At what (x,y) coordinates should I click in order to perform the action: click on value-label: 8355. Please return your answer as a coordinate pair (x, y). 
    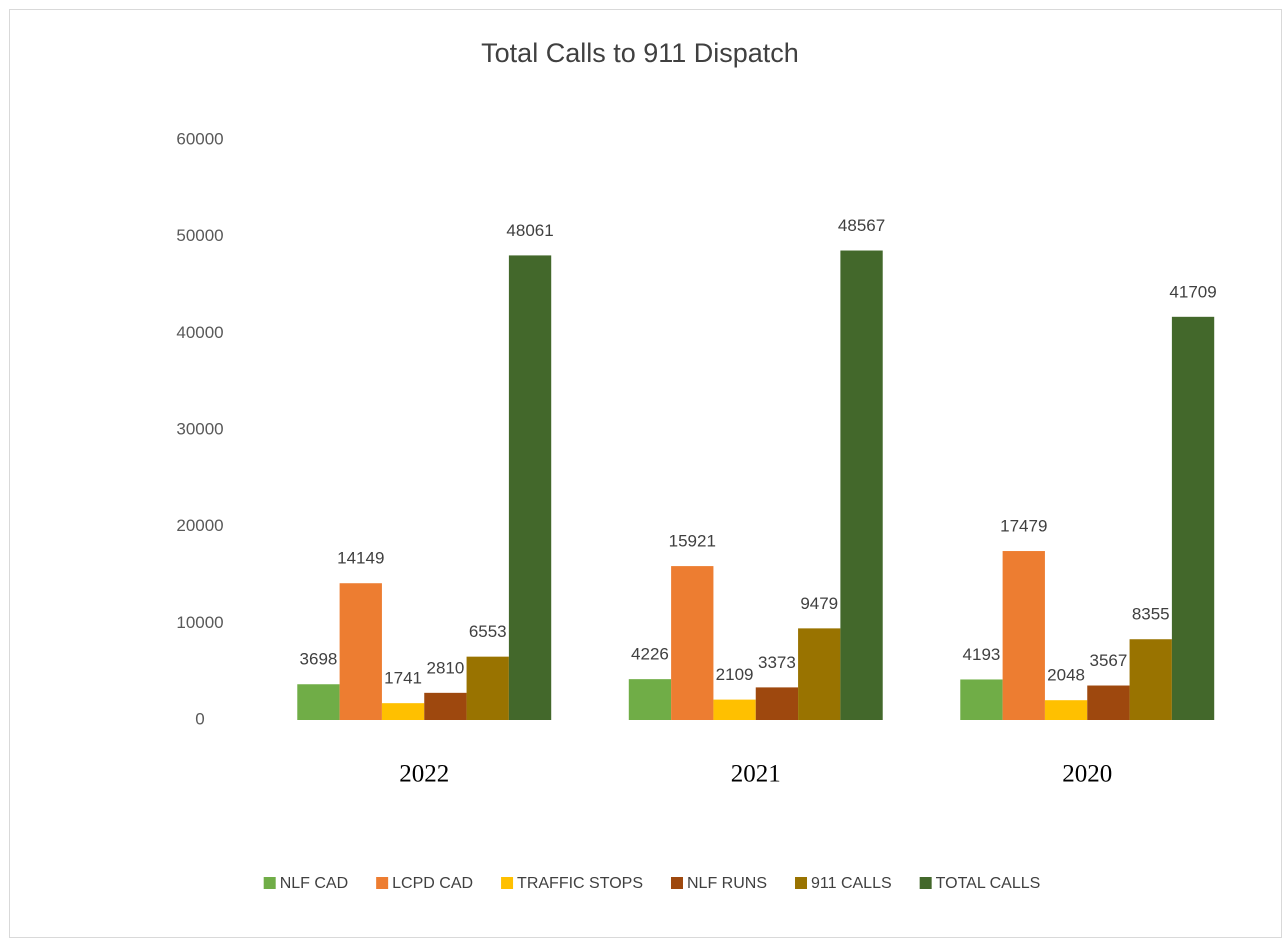
    Looking at the image, I should click on (1151, 614).